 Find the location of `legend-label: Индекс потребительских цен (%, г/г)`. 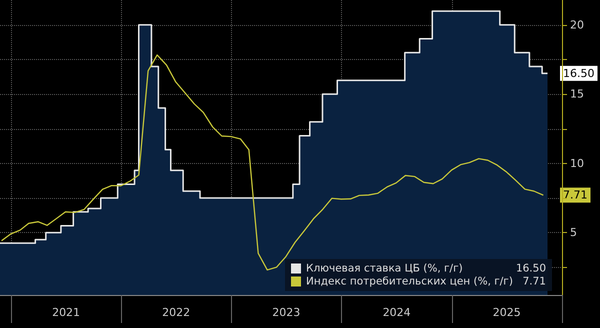

legend-label: Индекс потребительских цен (%, г/г) is located at coordinates (409, 282).